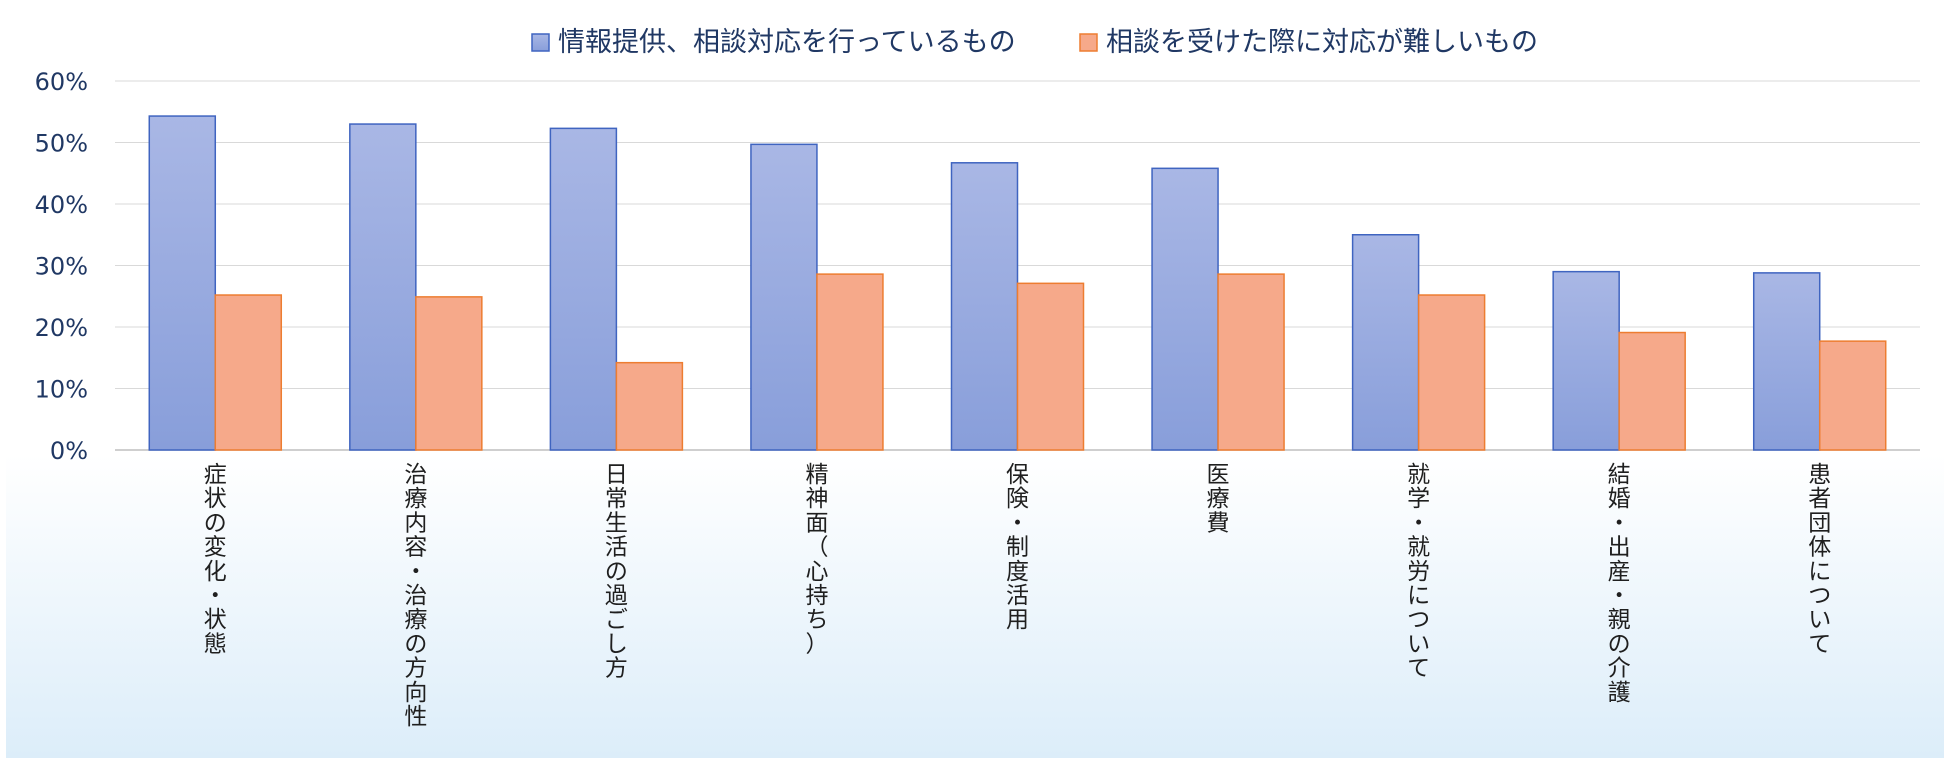 The width and height of the screenshot is (1950, 783). Describe the element at coordinates (616, 572) in the screenshot. I see `x-category-label: 日常生活の過ごし方` at that location.